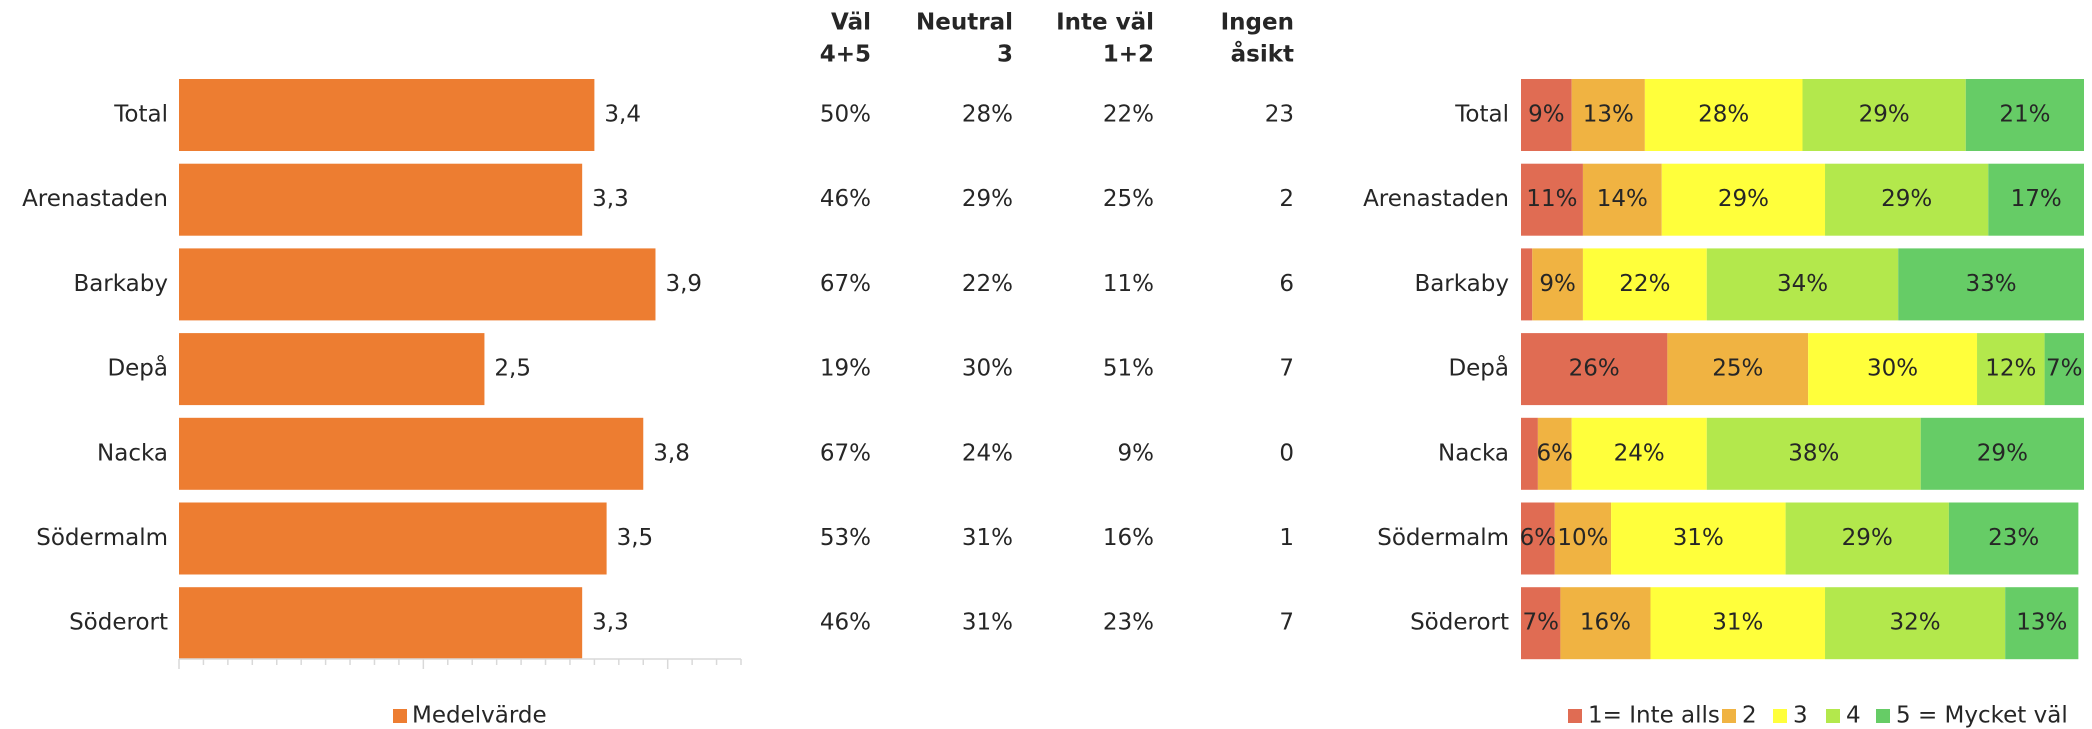 The width and height of the screenshot is (2092, 729). I want to click on table-cell: 23%, so click(1128, 623).